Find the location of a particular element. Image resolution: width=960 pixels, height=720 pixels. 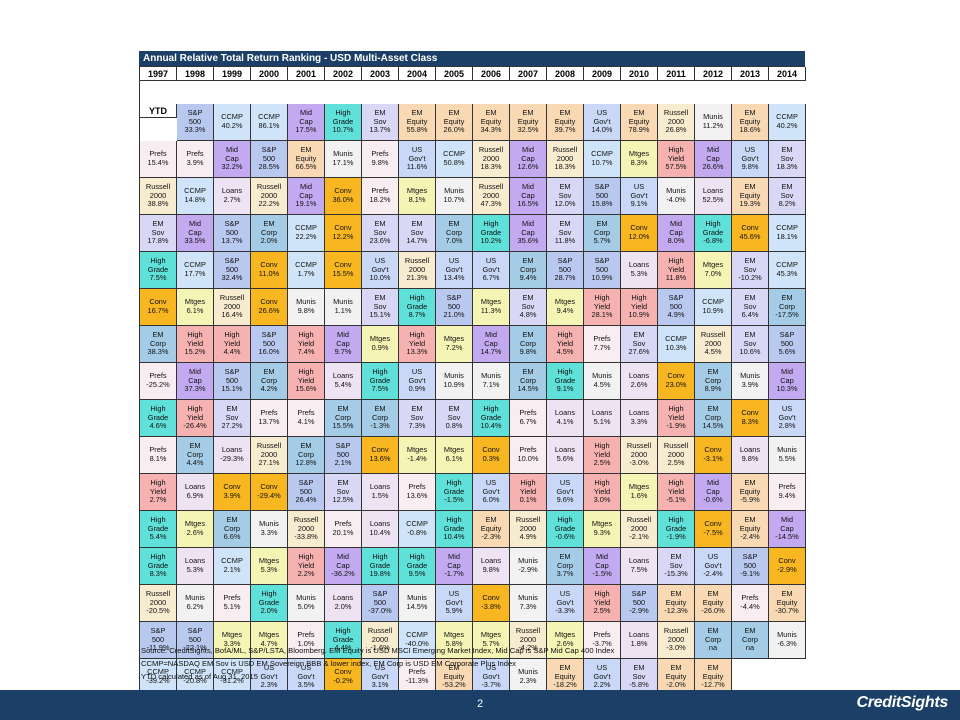

return-value: 15.5% is located at coordinates (343, 426).